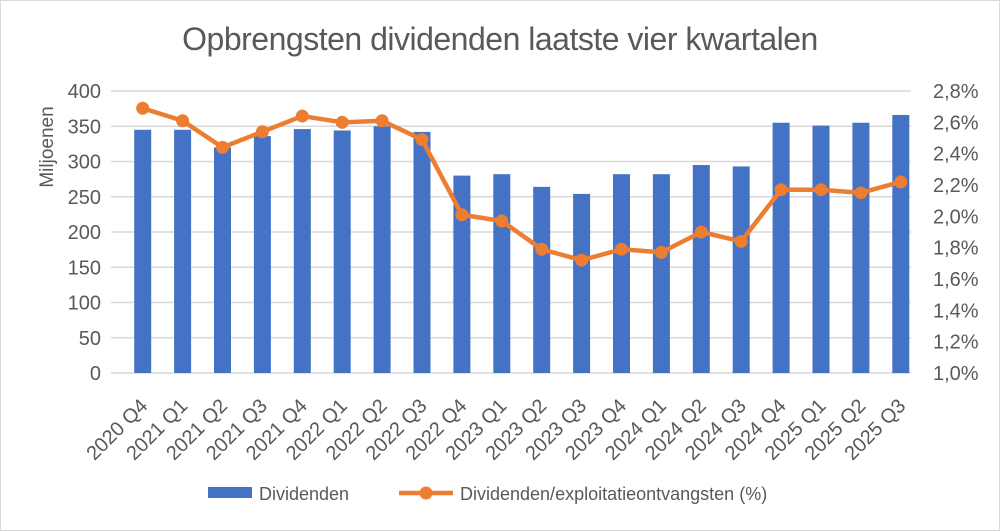  I want to click on right-tick-label: 1,4%, so click(956, 311).